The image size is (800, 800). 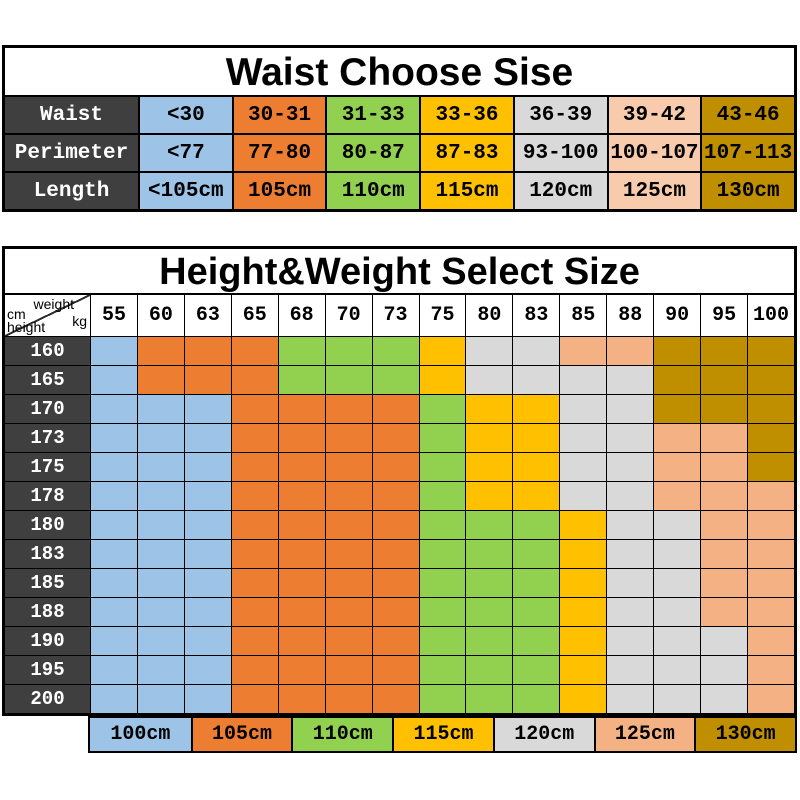 I want to click on height-row-header: 180, so click(x=47, y=524).